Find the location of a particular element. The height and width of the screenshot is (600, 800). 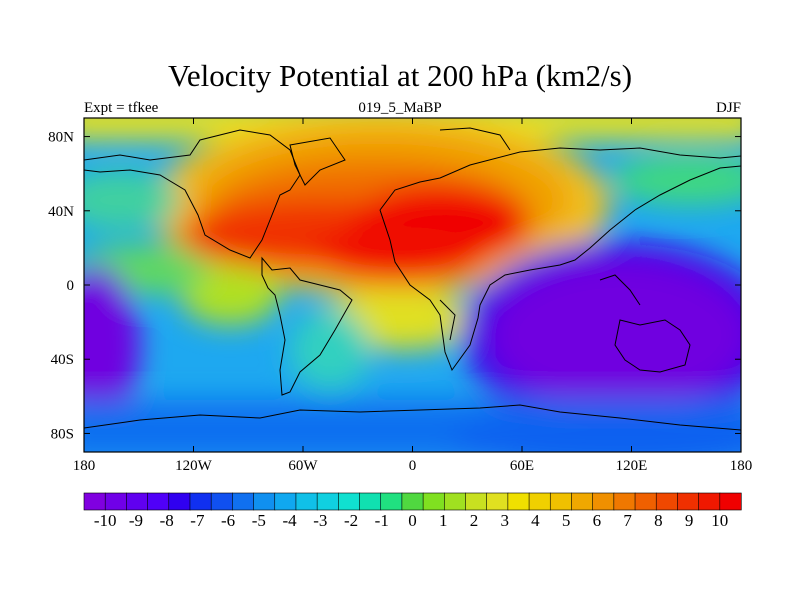

plot-title: Velocity Potential at 200 hPa (km2/s) is located at coordinates (400, 75).